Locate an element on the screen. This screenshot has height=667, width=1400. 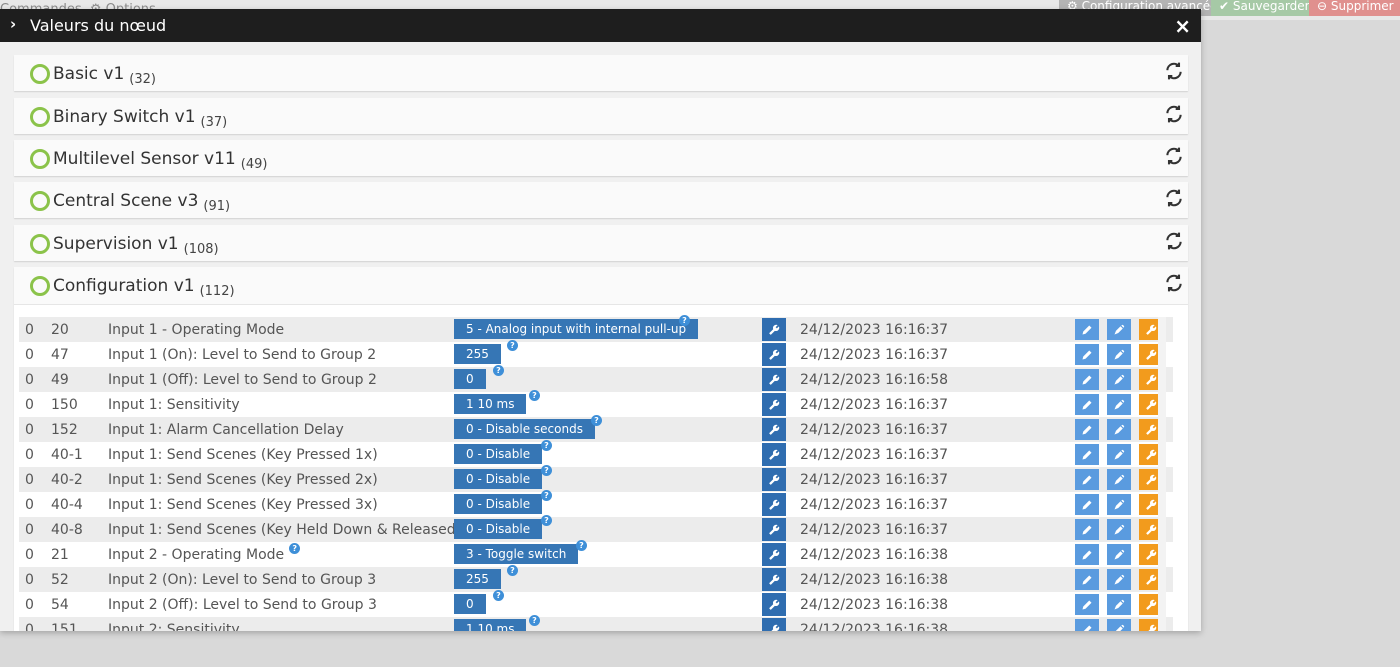
value-badge: 0 - Disable is located at coordinates (498, 479).